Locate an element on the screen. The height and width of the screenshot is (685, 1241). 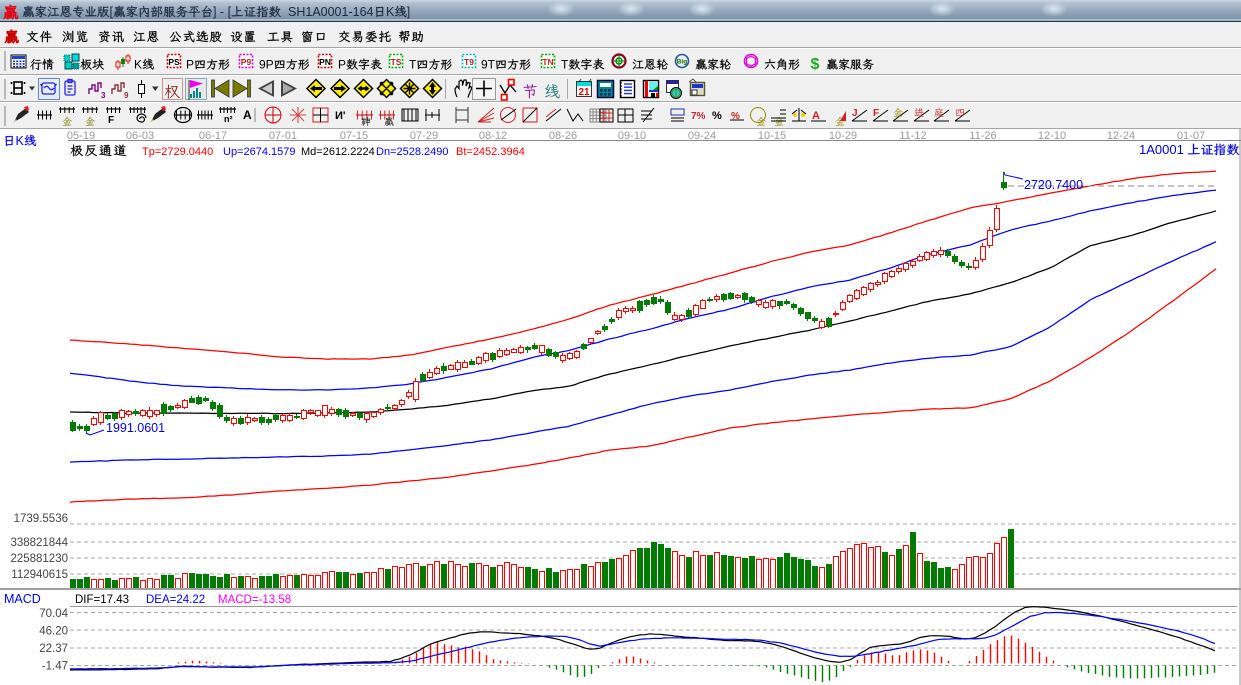
svg-text: 12-10 is located at coordinates (1052, 136).